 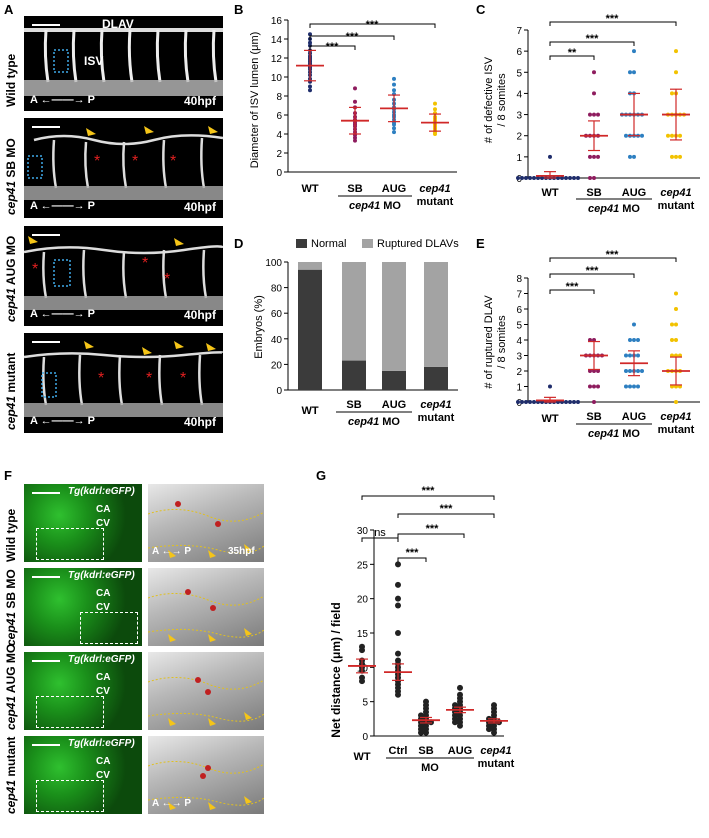 I want to click on panel-f-row2-label: cep41 SB MO, so click(x=11, y=607).